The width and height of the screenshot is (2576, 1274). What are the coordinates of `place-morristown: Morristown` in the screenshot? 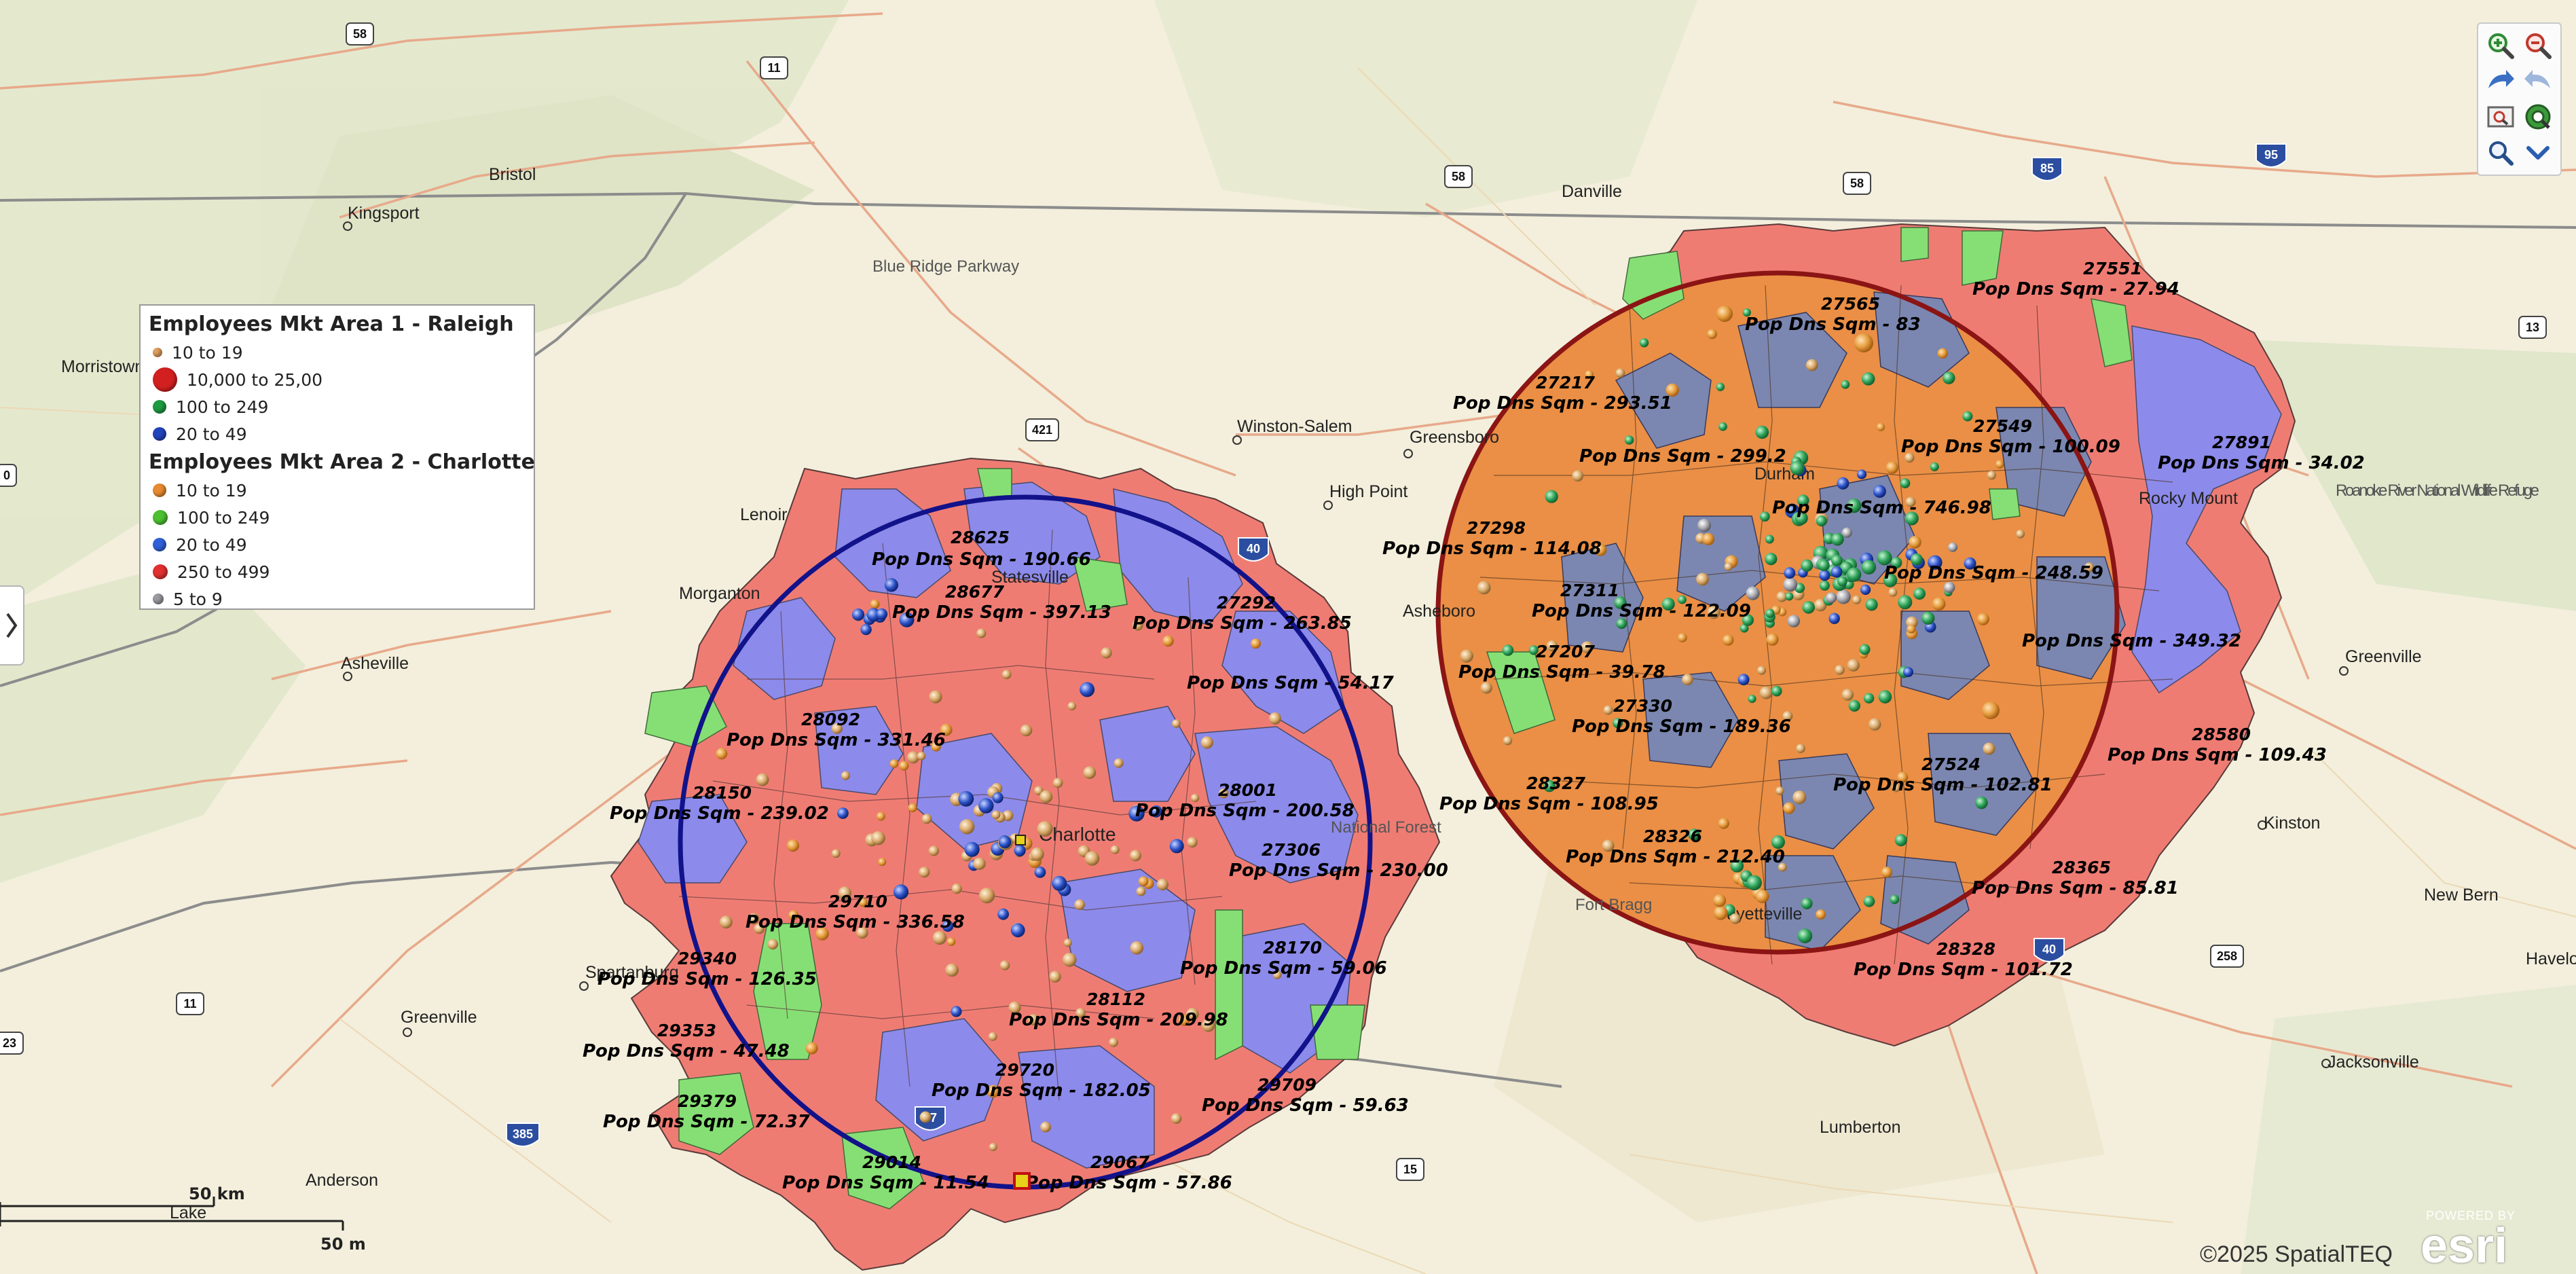 It's located at (102, 367).